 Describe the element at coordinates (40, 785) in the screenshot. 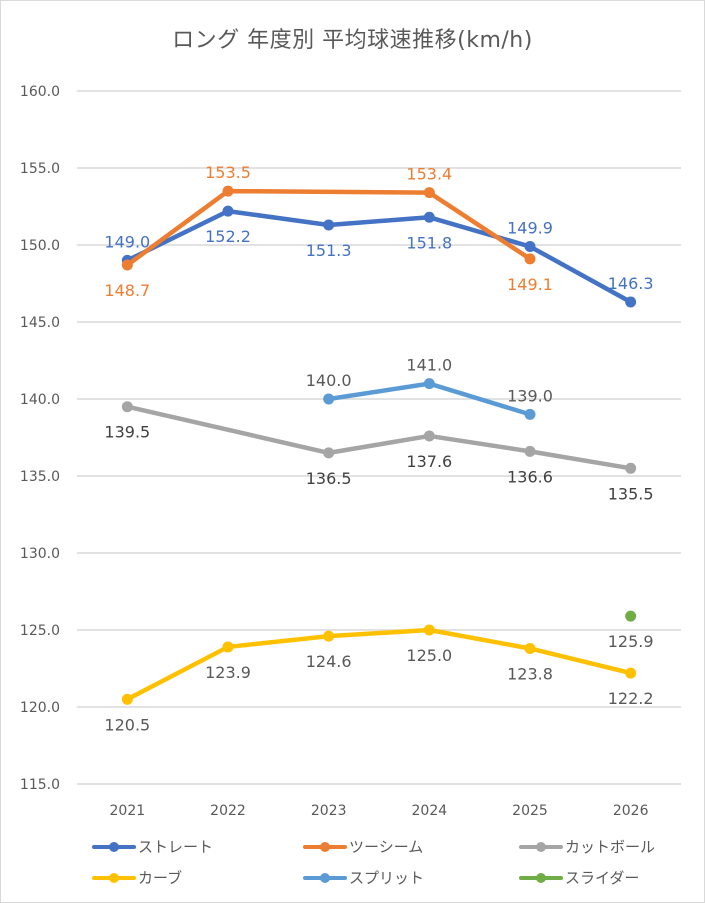

I see `y-tick-label: 115.0` at that location.